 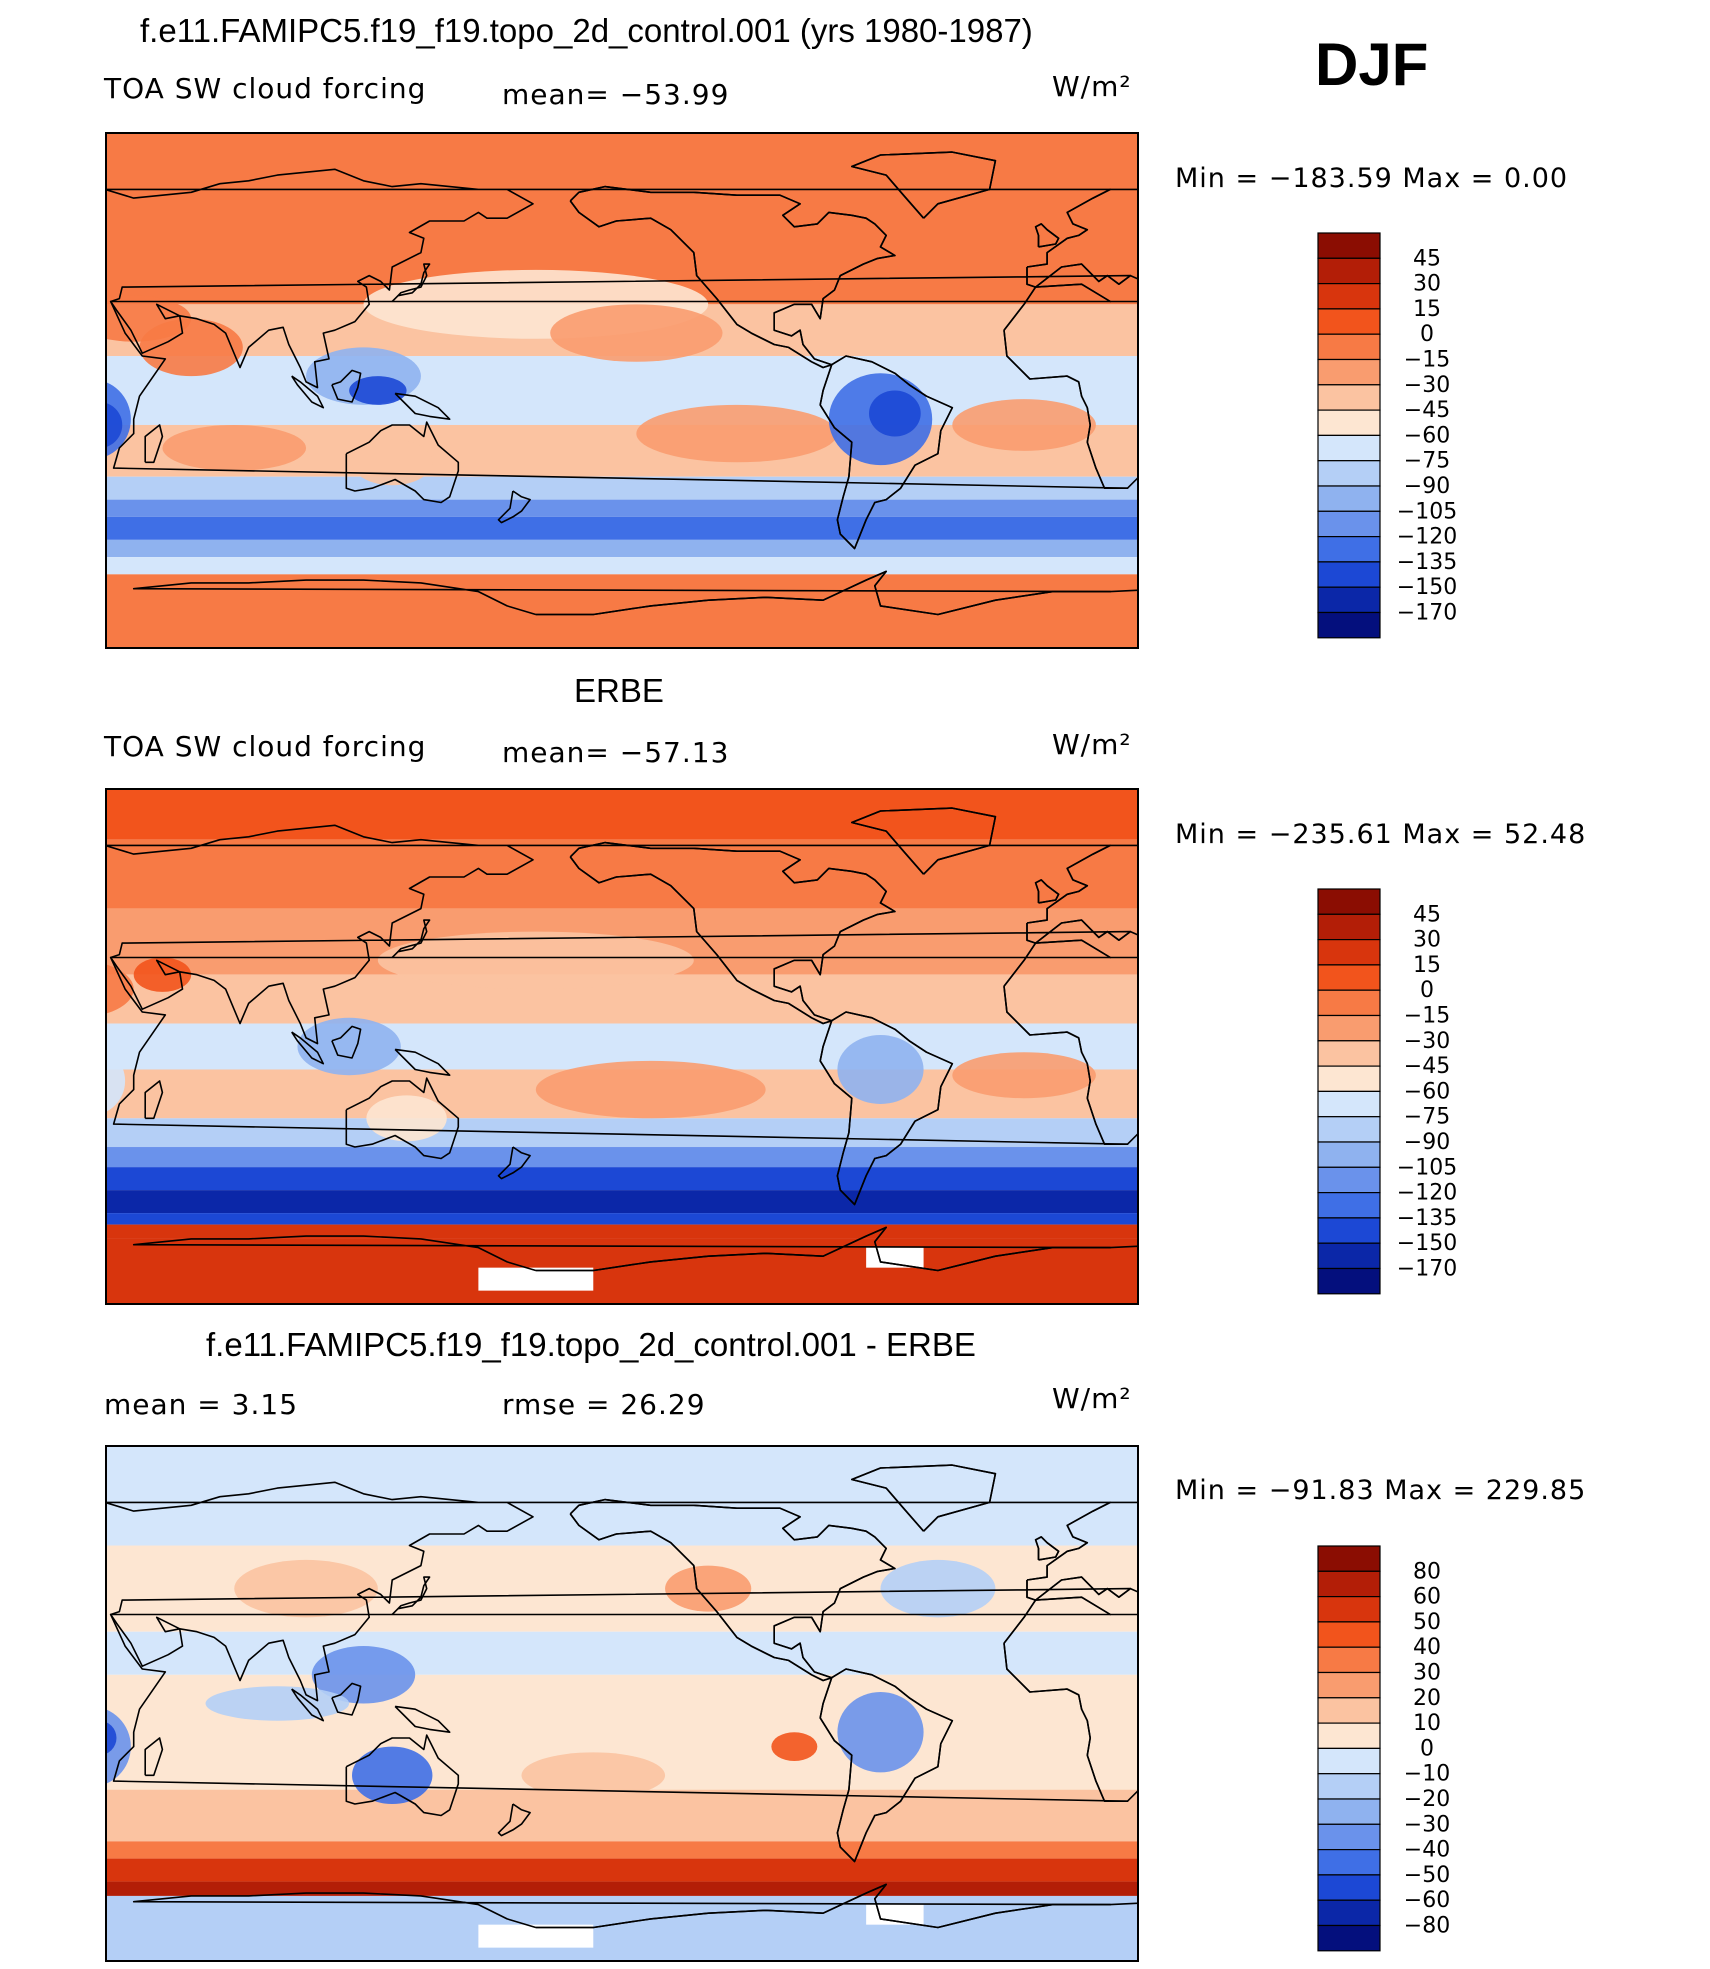 What do you see at coordinates (265, 746) in the screenshot?
I see `panel-2-variable: TOA SW cloud forcing` at bounding box center [265, 746].